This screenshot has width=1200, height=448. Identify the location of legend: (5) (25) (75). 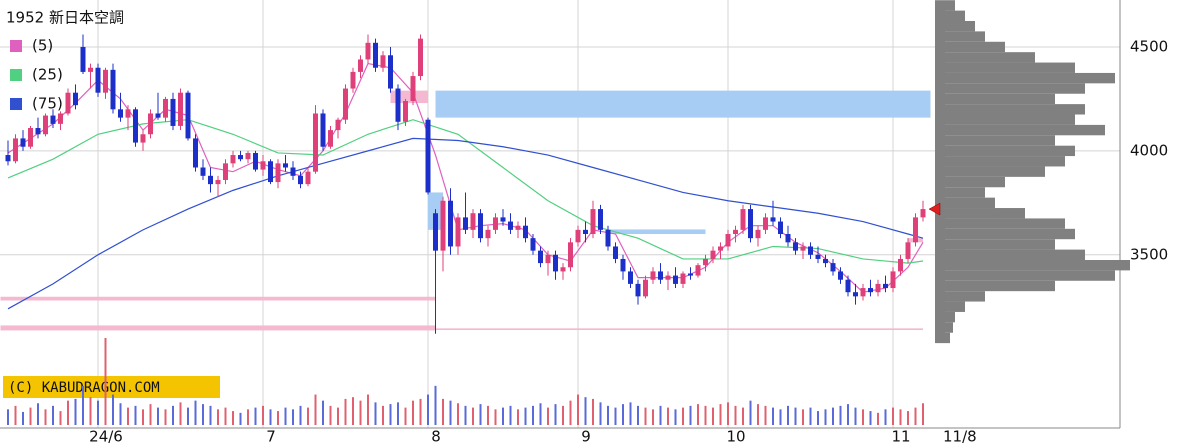
(36, 75).